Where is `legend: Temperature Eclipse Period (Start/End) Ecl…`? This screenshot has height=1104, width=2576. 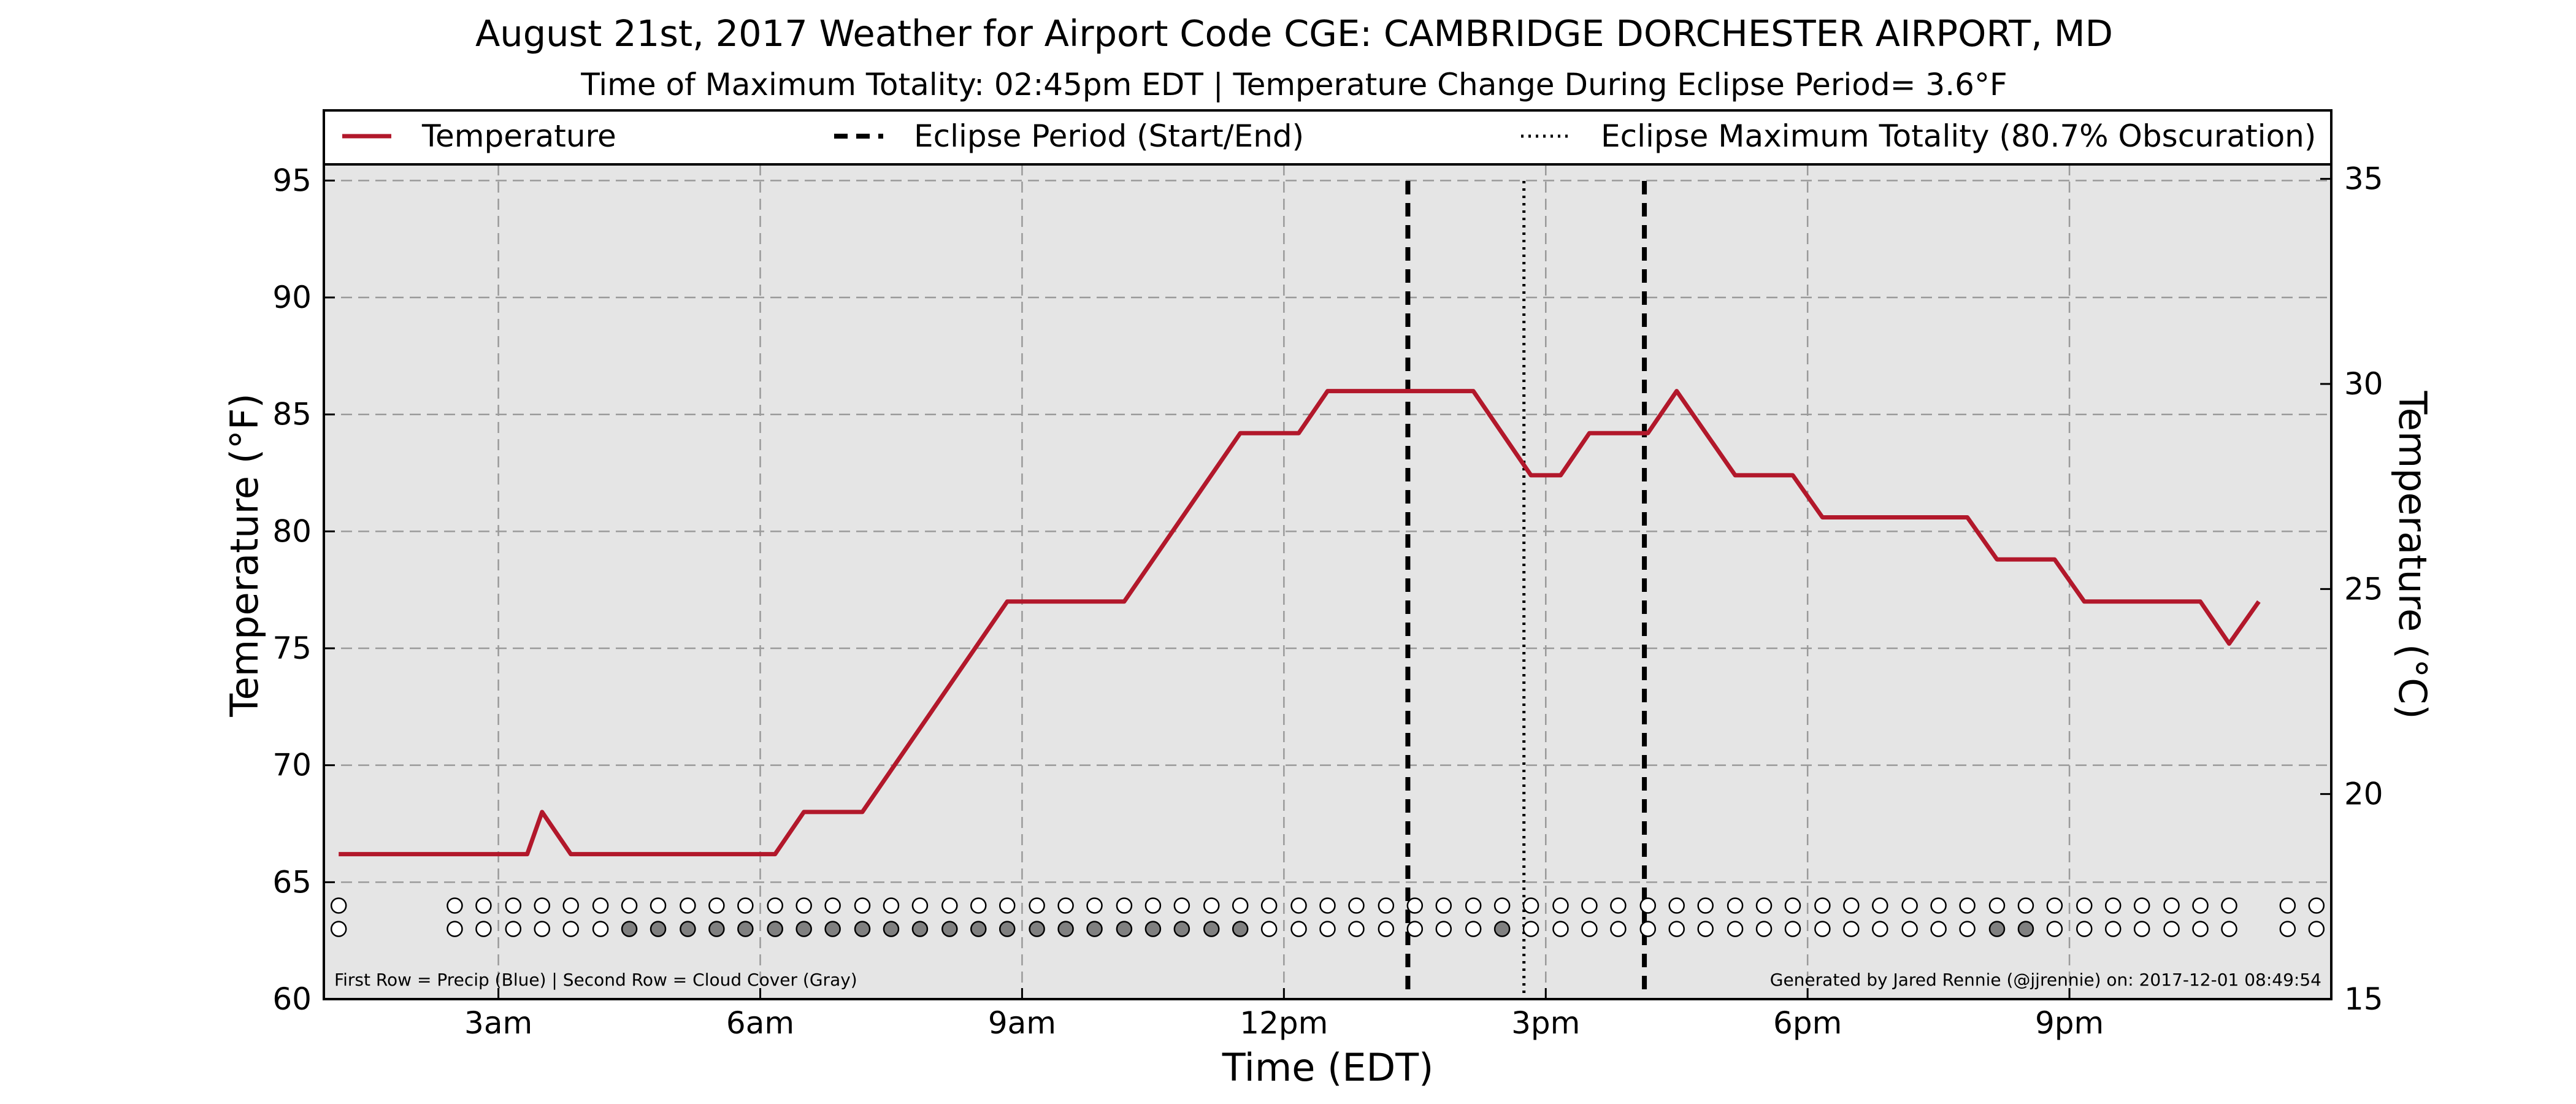 legend: Temperature Eclipse Period (Start/End) Ecl… is located at coordinates (1329, 136).